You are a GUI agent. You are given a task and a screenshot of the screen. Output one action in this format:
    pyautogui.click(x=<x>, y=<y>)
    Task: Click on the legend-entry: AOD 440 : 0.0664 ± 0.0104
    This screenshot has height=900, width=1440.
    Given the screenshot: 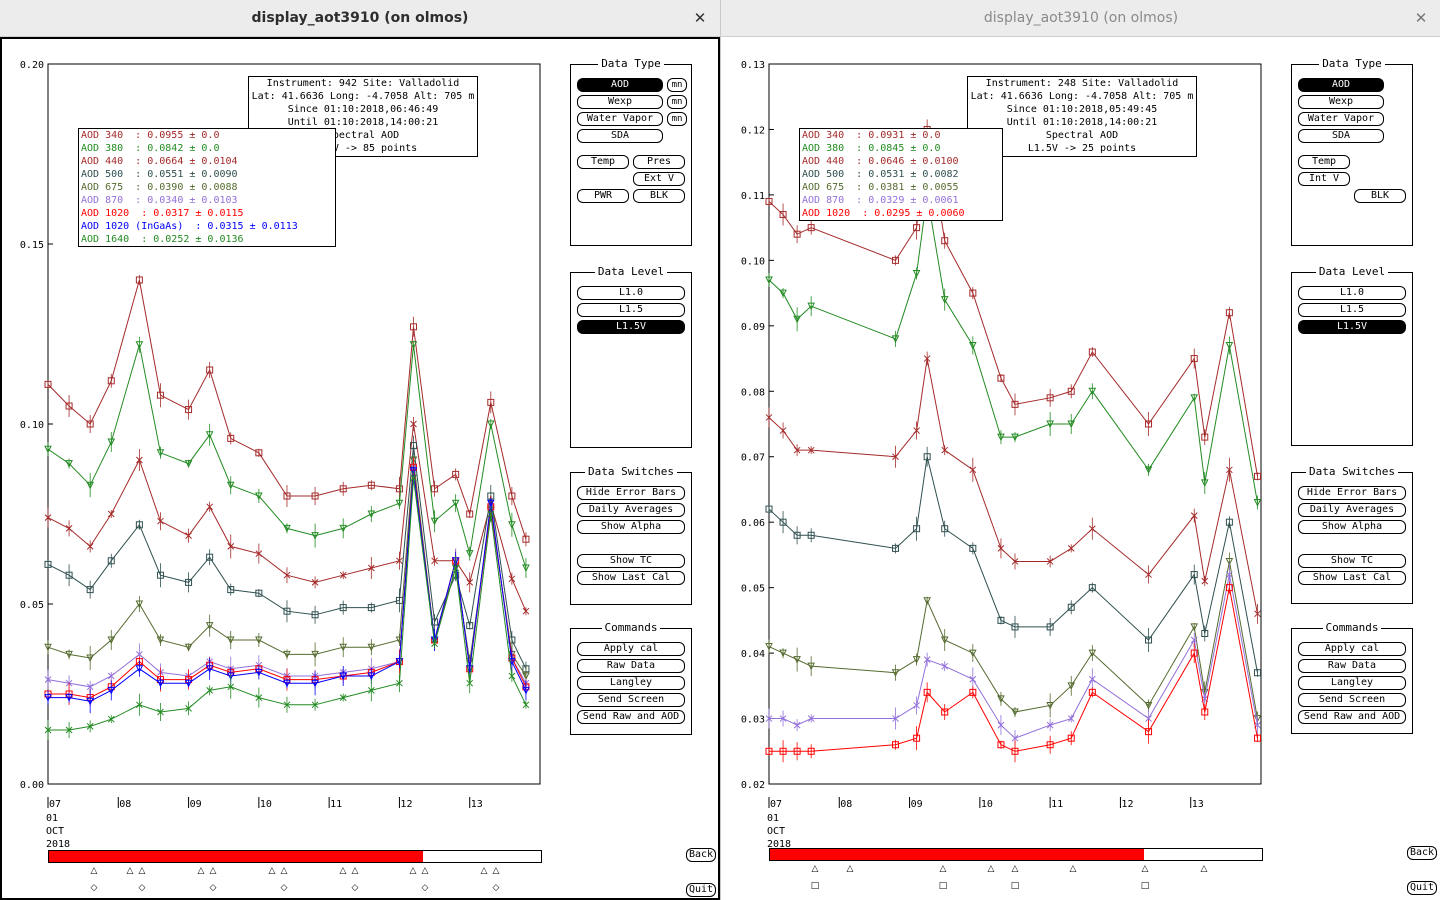 What is the action you would take?
    pyautogui.click(x=159, y=161)
    